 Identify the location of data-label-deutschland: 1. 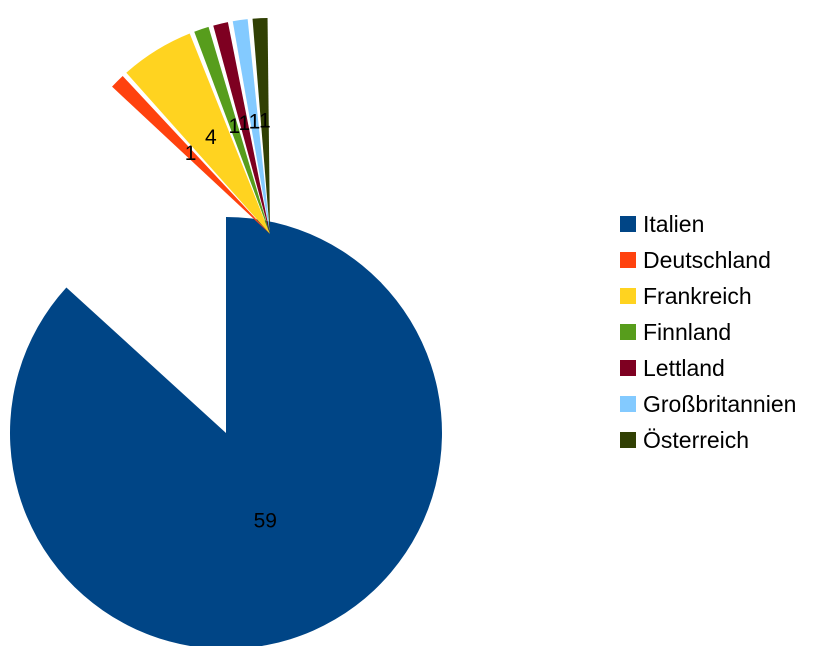
(191, 153).